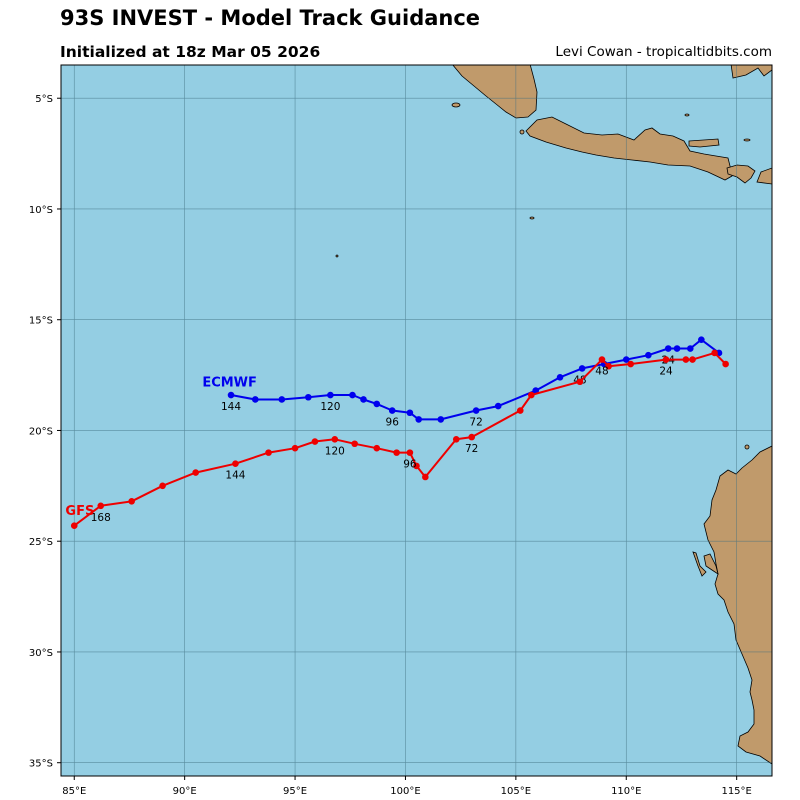 Image resolution: width=800 pixels, height=800 pixels. Describe the element at coordinates (666, 372) in the screenshot. I see `forecast-hour-label-gfs: 24` at that location.